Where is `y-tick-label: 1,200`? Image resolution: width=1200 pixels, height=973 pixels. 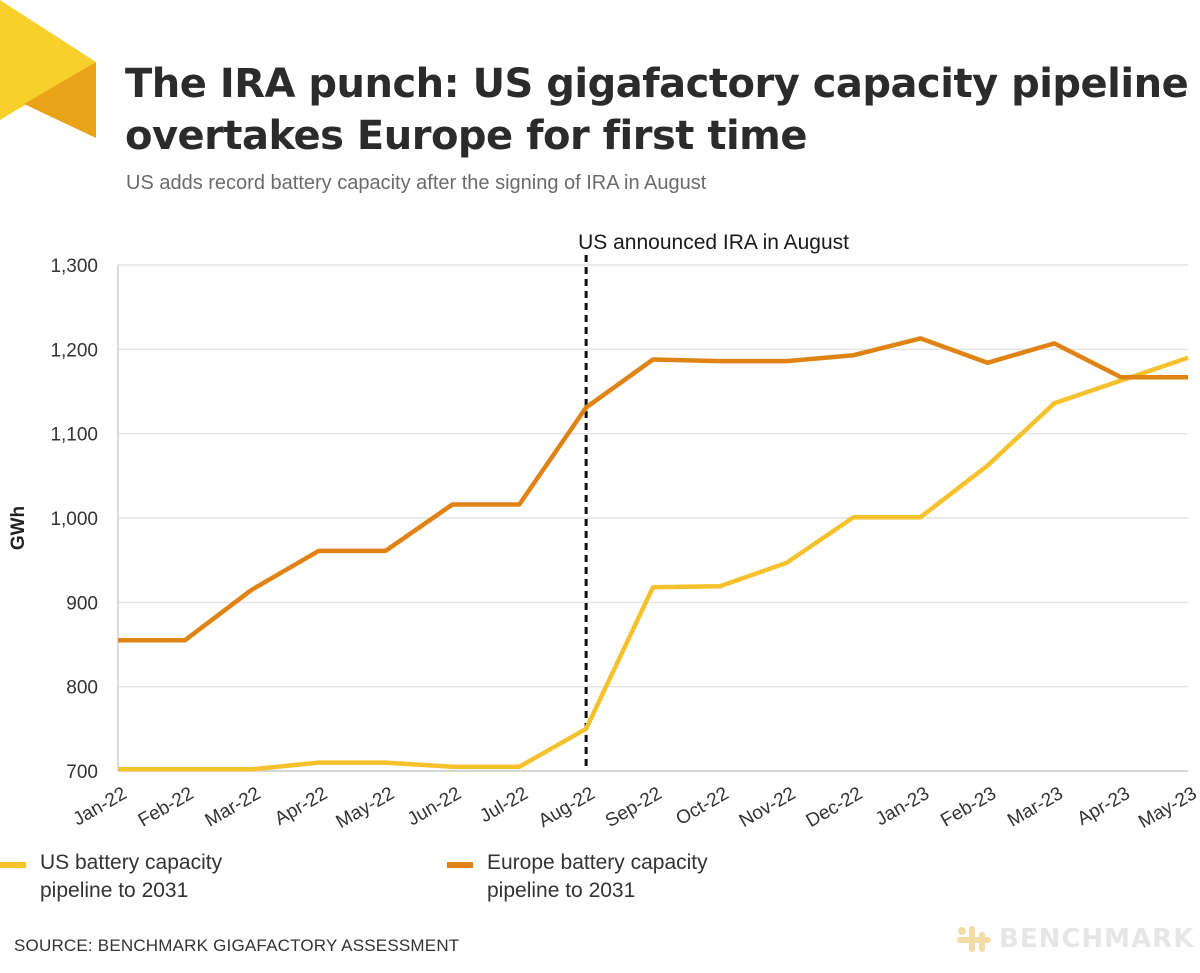
y-tick-label: 1,200 is located at coordinates (74, 350).